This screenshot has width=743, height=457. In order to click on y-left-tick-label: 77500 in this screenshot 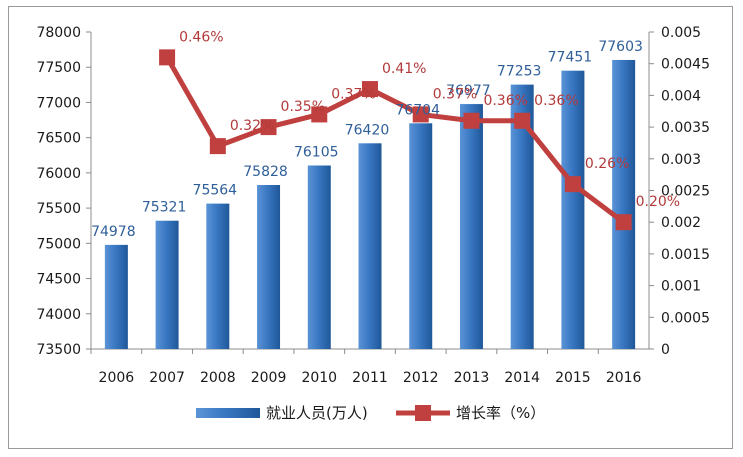, I will do `click(58, 68)`.